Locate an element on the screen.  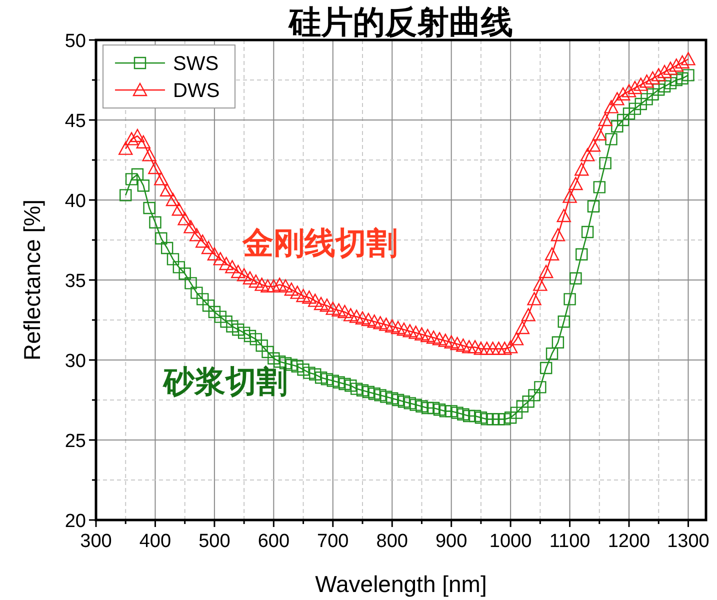
x-tick-label: 1300 is located at coordinates (688, 541).